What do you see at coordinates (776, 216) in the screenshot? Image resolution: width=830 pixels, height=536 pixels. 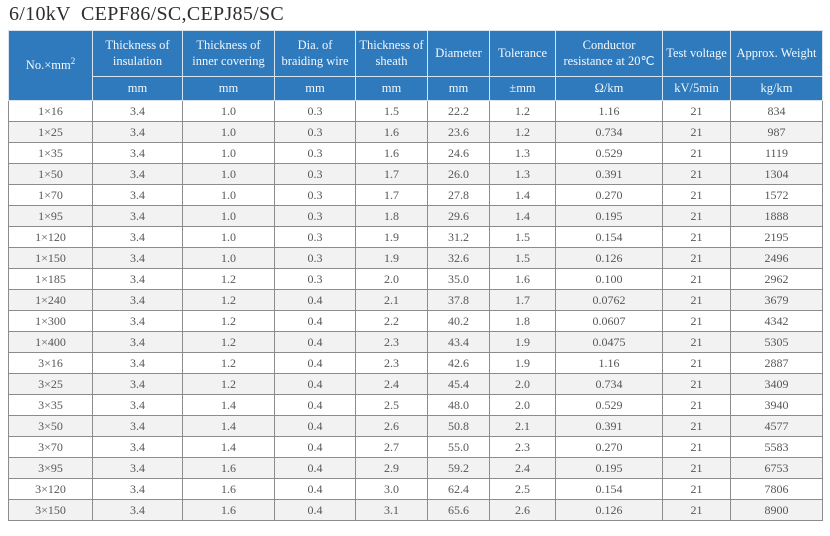 I see `table-cell: 1888` at bounding box center [776, 216].